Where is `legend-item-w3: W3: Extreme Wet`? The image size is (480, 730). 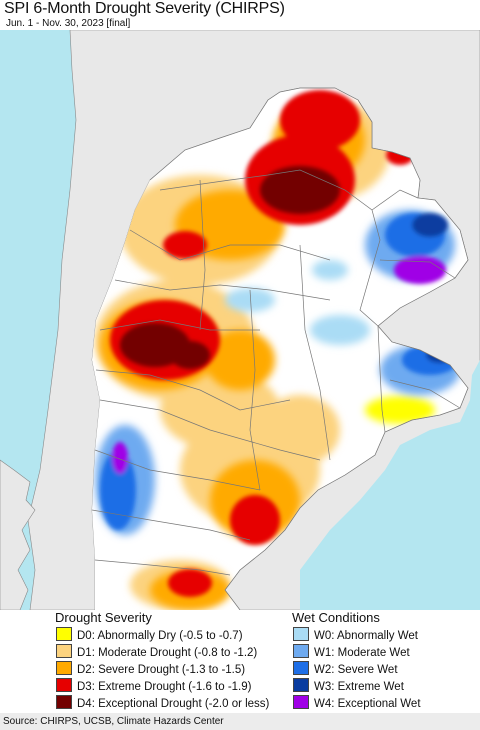
legend-item-w3: W3: Extreme Wet is located at coordinates (348, 686).